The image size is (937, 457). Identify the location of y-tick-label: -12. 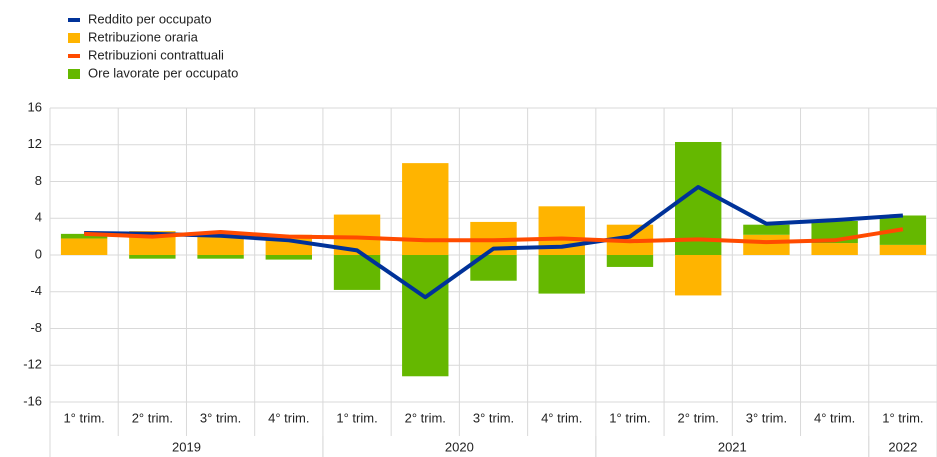
(32, 364).